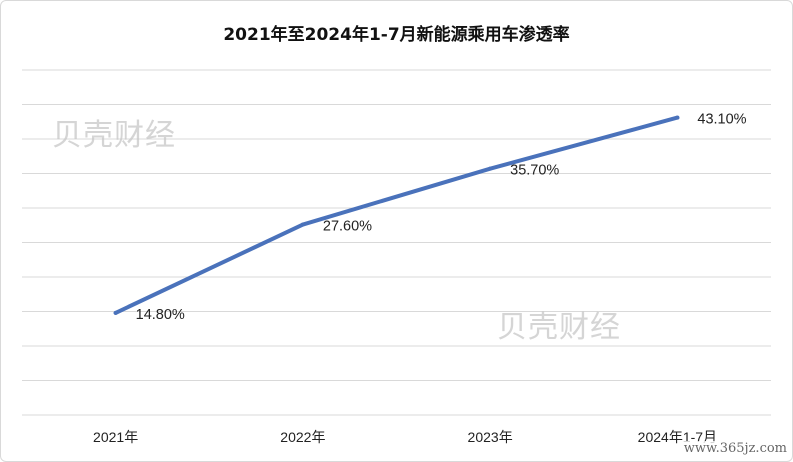 The image size is (793, 462). I want to click on data-label: 27.60%, so click(347, 227).